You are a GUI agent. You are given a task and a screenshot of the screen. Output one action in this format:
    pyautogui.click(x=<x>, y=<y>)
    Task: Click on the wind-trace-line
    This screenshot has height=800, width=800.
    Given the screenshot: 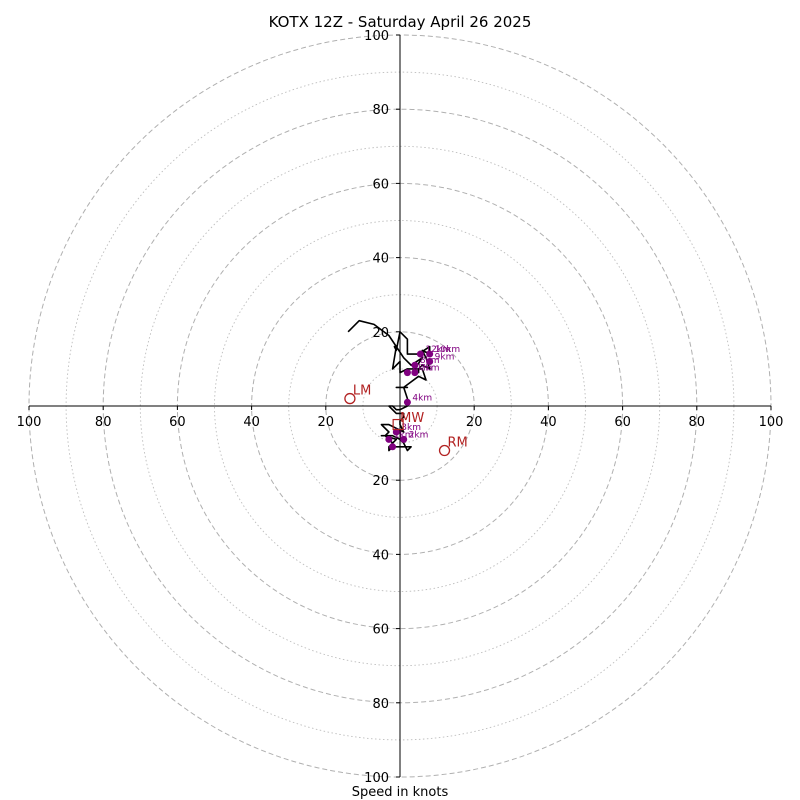 What is the action you would take?
    pyautogui.click(x=389, y=385)
    